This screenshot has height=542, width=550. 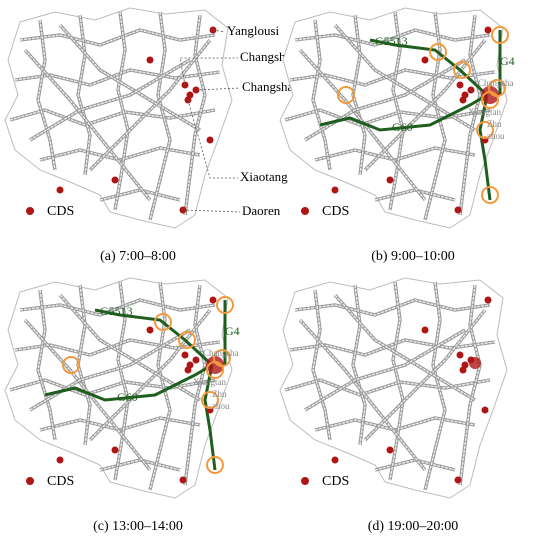 I want to click on map-label: G60, so click(x=402, y=127).